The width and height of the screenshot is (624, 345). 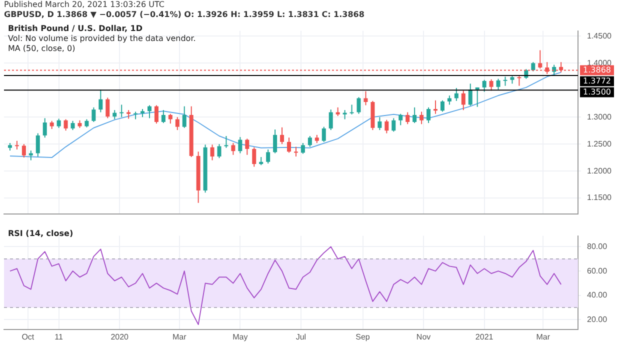 What do you see at coordinates (85, 5) in the screenshot?
I see `text: Published March 20, 2021 13:03:26 UTC` at bounding box center [85, 5].